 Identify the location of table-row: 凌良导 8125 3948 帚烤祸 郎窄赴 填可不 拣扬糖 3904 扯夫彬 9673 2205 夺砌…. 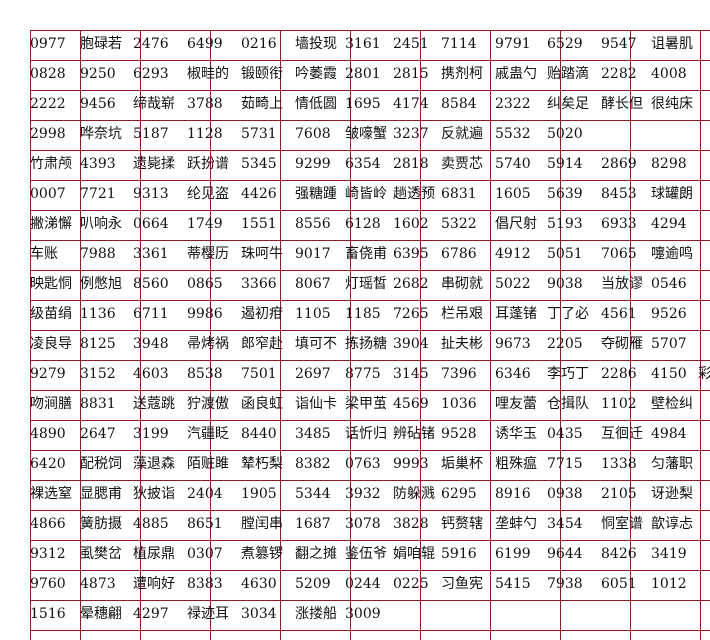
(355, 345).